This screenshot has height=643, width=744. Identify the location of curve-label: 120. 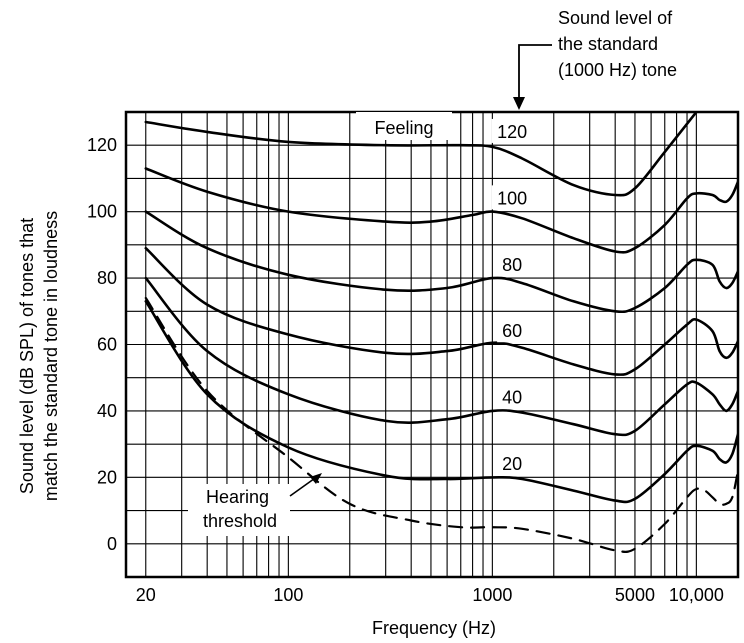
(512, 132).